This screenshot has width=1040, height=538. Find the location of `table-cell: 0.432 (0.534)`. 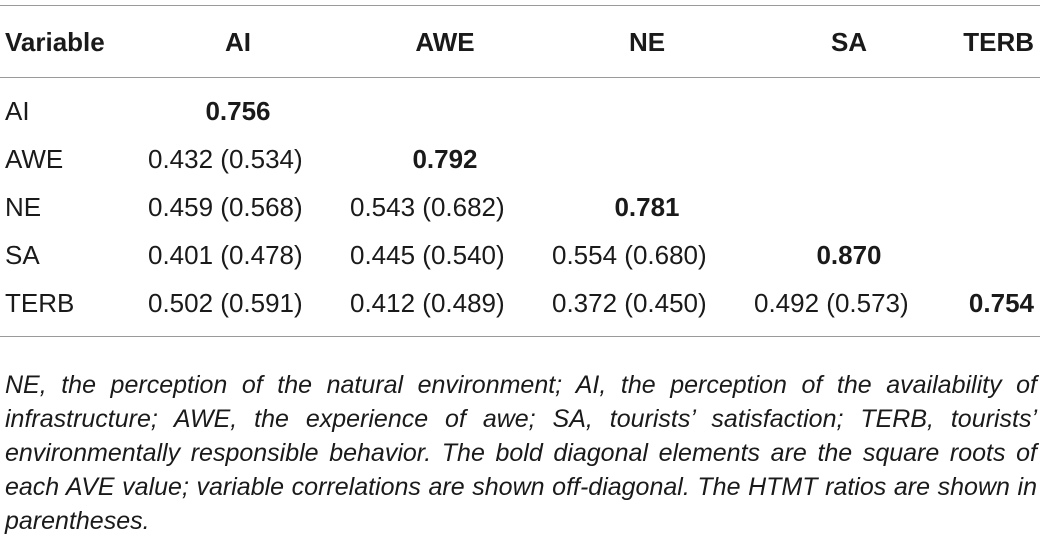

table-cell: 0.432 (0.534) is located at coordinates (225, 158).